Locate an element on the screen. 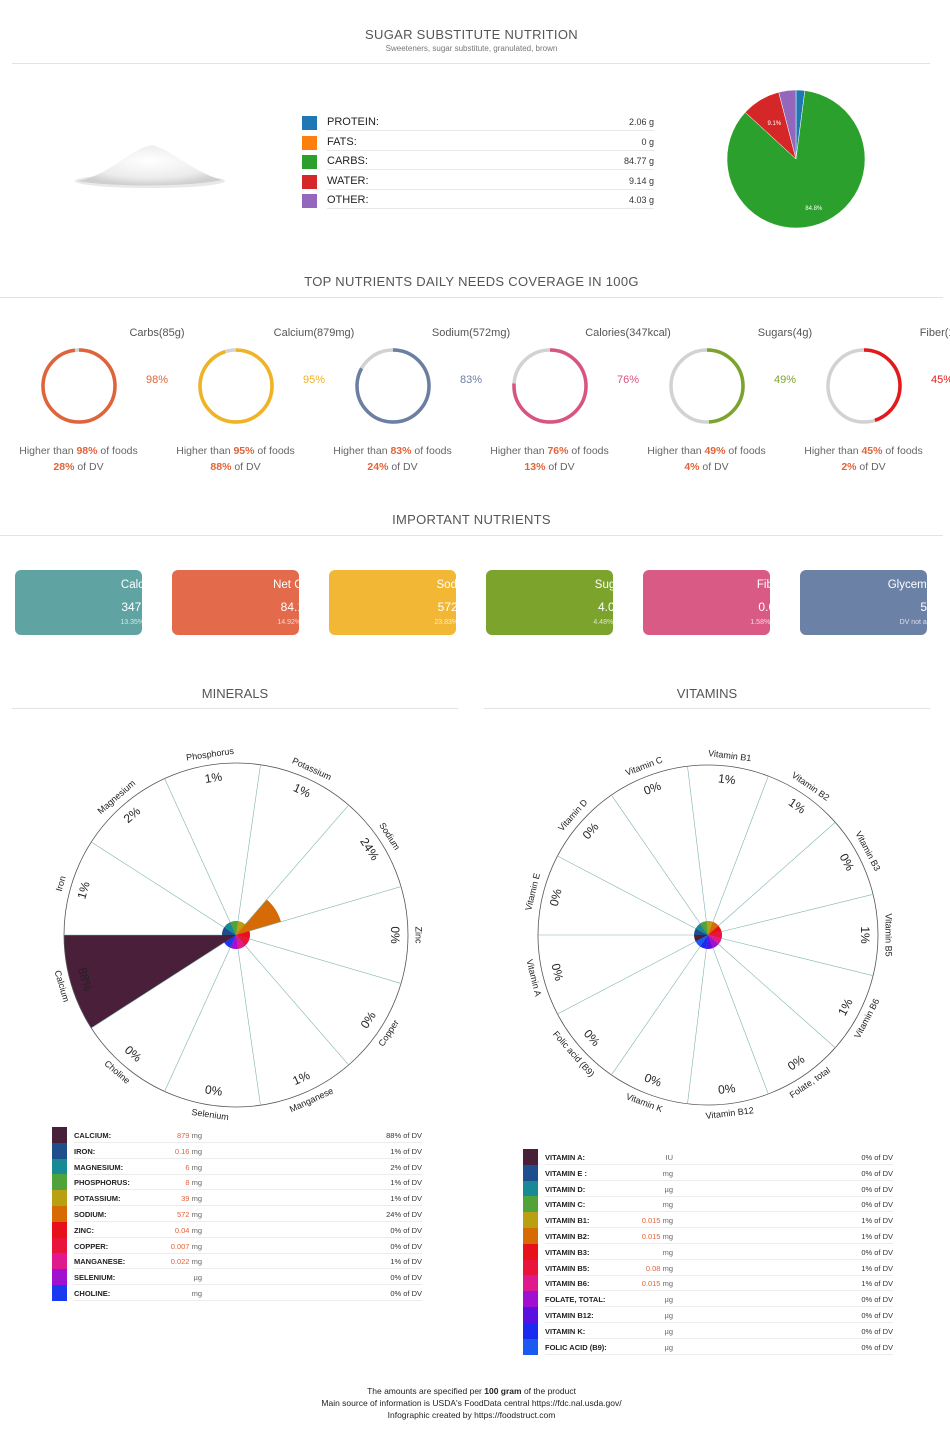  coverage-label: Carbs(85g) is located at coordinates (157, 333).